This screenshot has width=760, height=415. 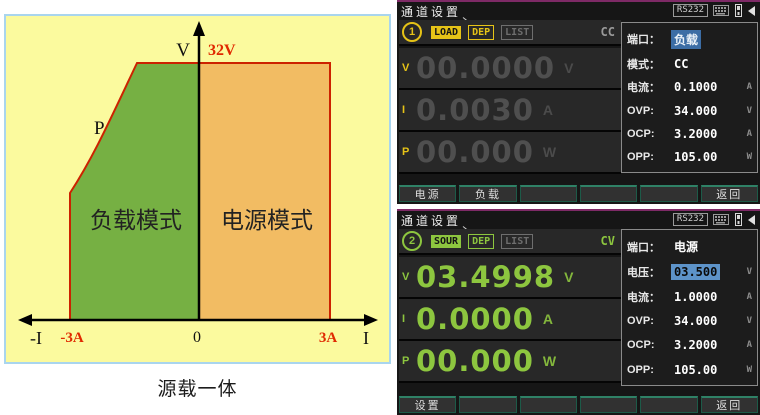 What do you see at coordinates (183, 50) in the screenshot?
I see `v-axis-label: V` at bounding box center [183, 50].